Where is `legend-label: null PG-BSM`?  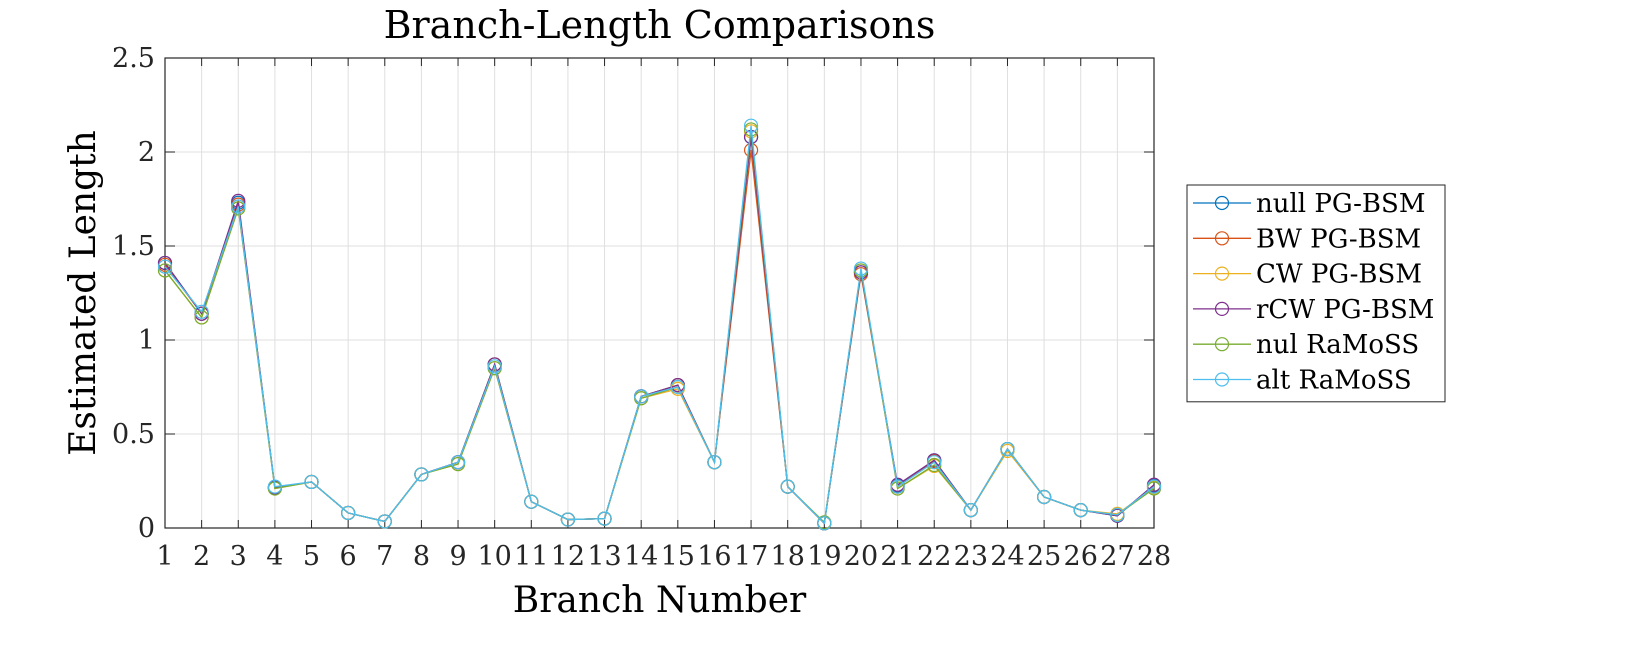 legend-label: null PG-BSM is located at coordinates (1340, 204).